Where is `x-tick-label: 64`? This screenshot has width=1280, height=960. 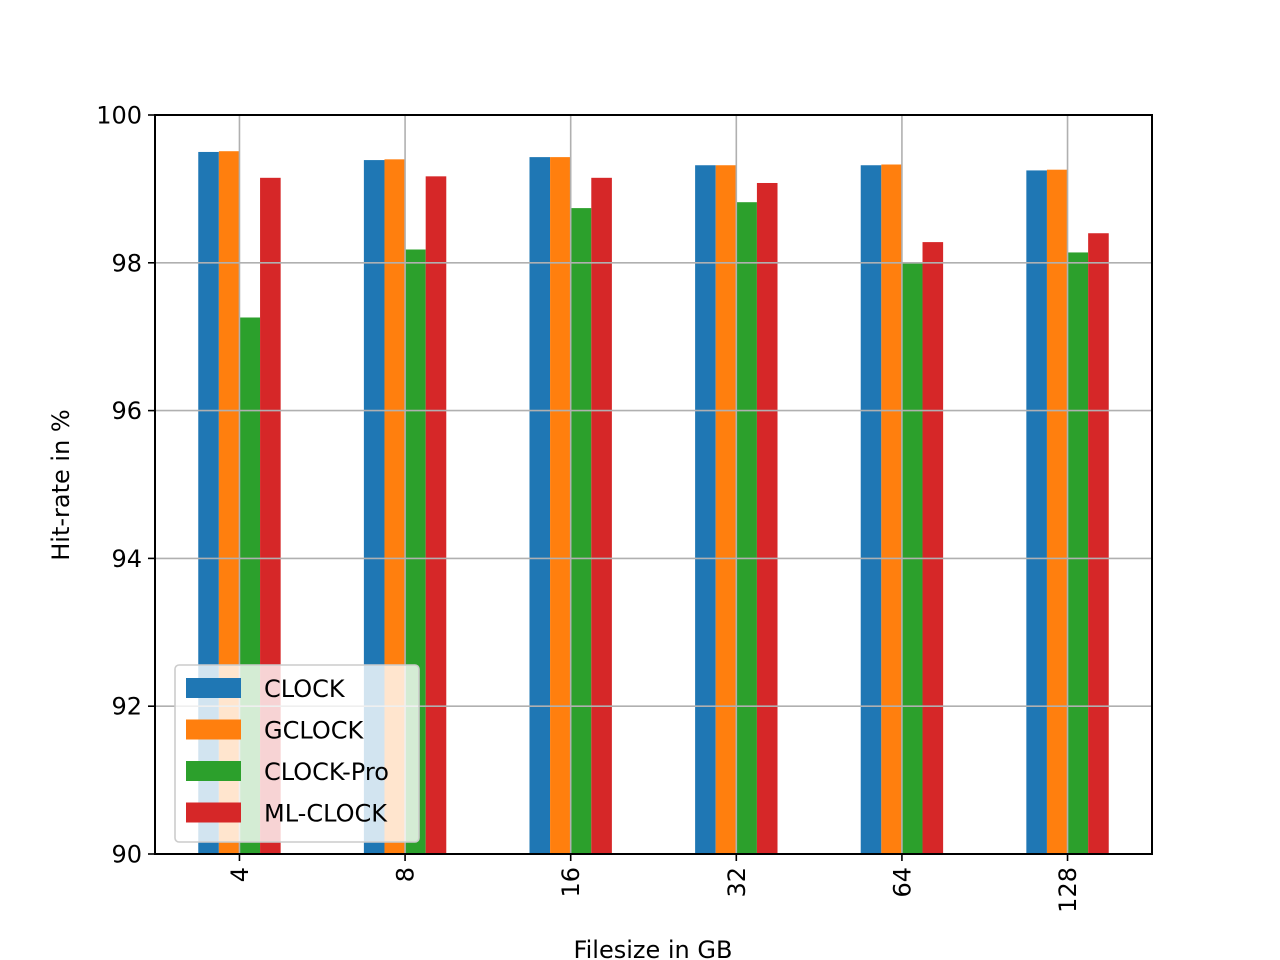
x-tick-label: 64 is located at coordinates (902, 882).